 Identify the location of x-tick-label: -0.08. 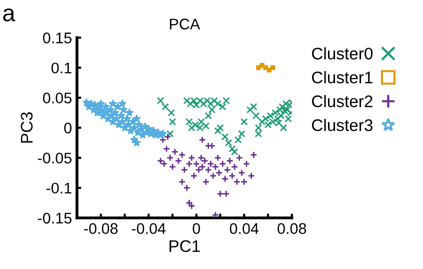
(101, 228).